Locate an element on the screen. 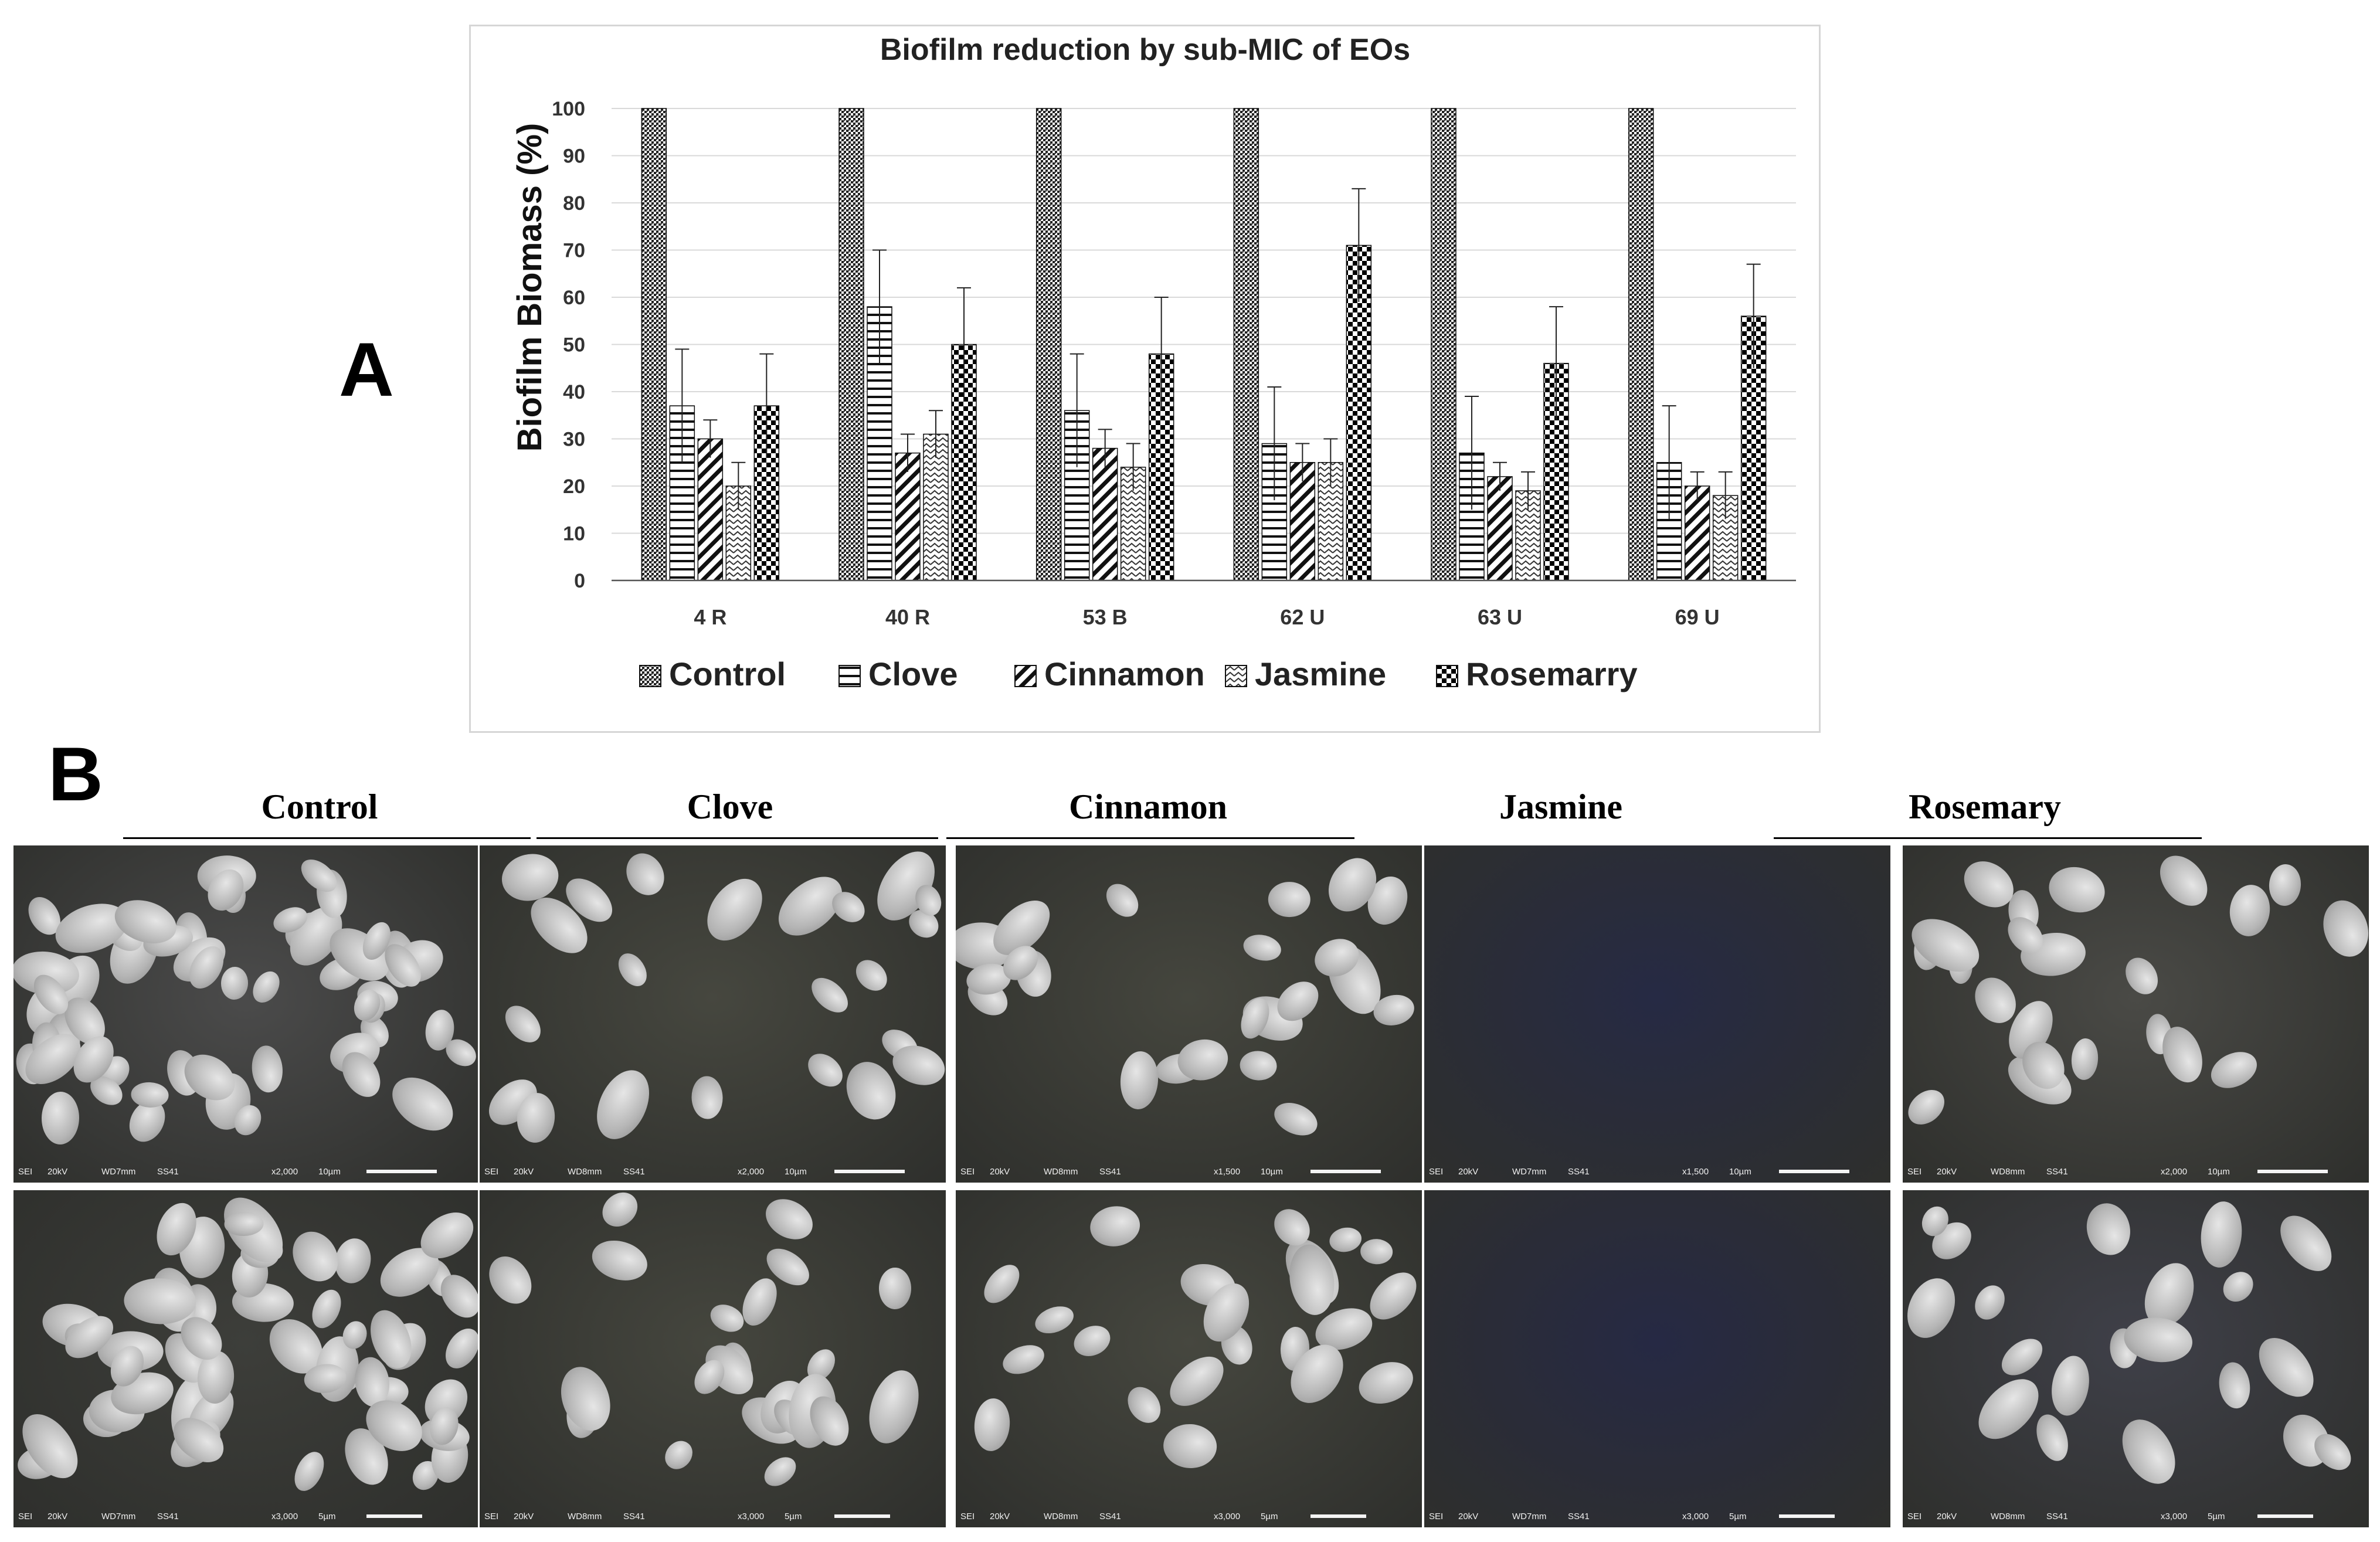 The width and height of the screenshot is (2380, 1542). panel-a-label: A is located at coordinates (366, 369).